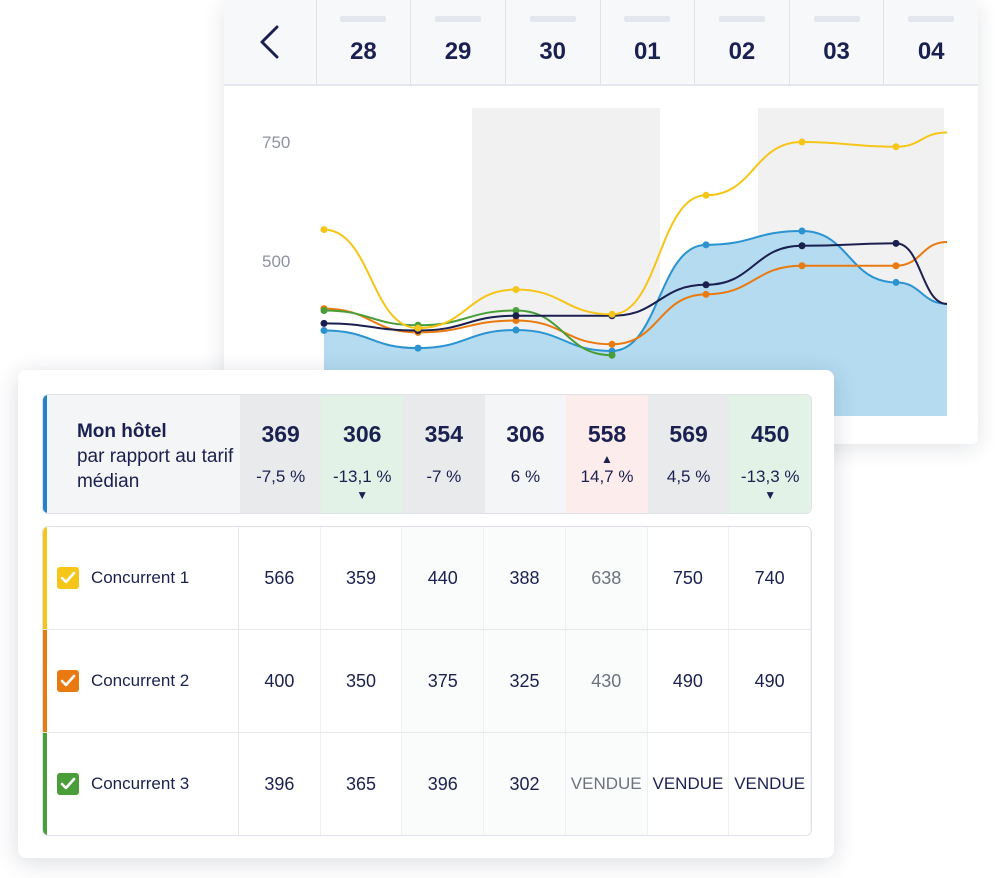 The height and width of the screenshot is (878, 1006). Describe the element at coordinates (140, 577) in the screenshot. I see `competitor-label: Concurrent 1` at that location.